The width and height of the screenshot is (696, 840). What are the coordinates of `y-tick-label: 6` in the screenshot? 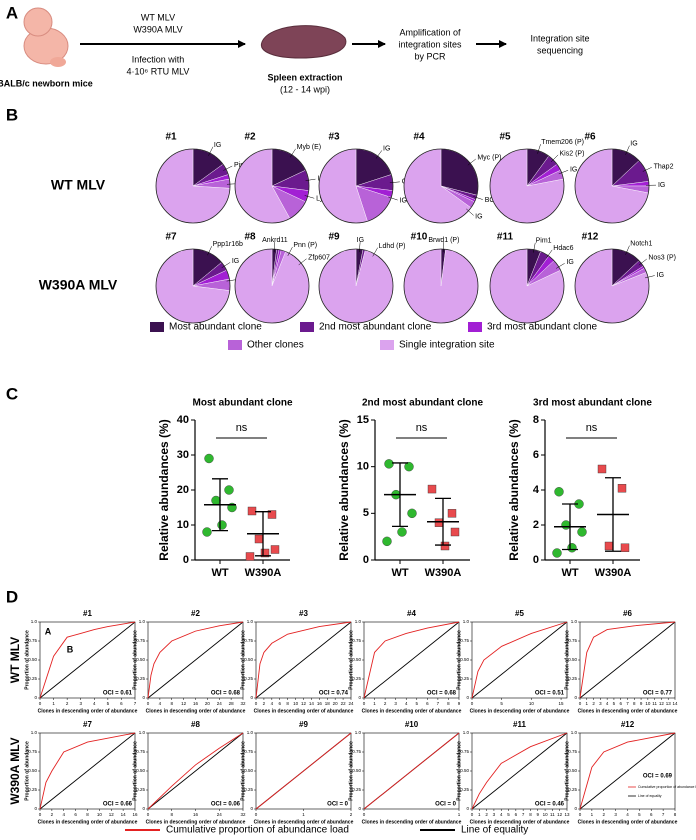 It's located at (536, 455).